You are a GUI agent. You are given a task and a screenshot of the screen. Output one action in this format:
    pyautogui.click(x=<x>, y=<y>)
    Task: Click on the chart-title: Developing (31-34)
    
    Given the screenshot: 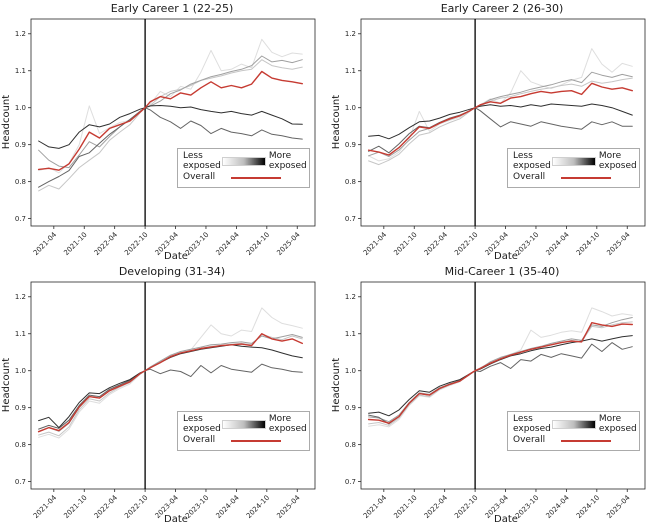 What is the action you would take?
    pyautogui.click(x=172, y=271)
    